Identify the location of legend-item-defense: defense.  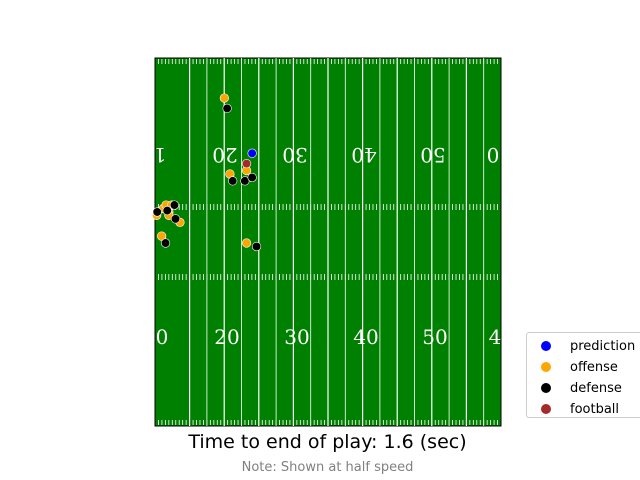
(574, 388).